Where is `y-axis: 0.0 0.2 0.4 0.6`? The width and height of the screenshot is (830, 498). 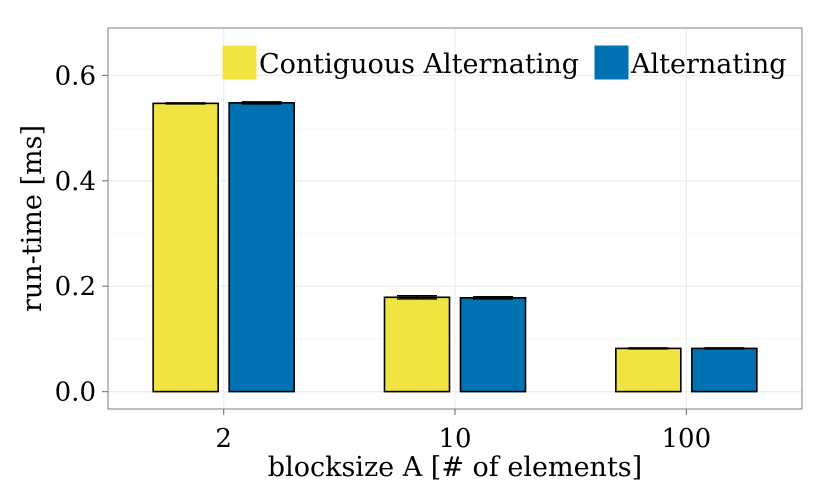 y-axis: 0.0 0.2 0.4 0.6 is located at coordinates (81, 234).